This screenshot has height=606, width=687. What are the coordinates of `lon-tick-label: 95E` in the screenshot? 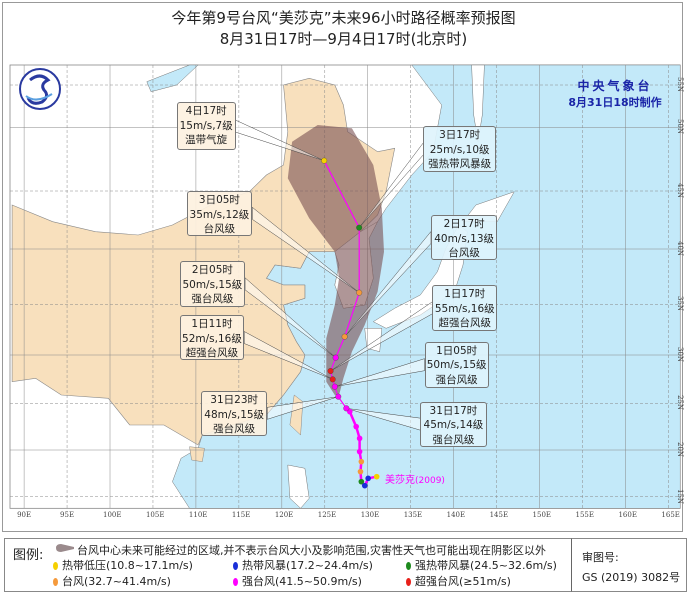 It's located at (67, 515).